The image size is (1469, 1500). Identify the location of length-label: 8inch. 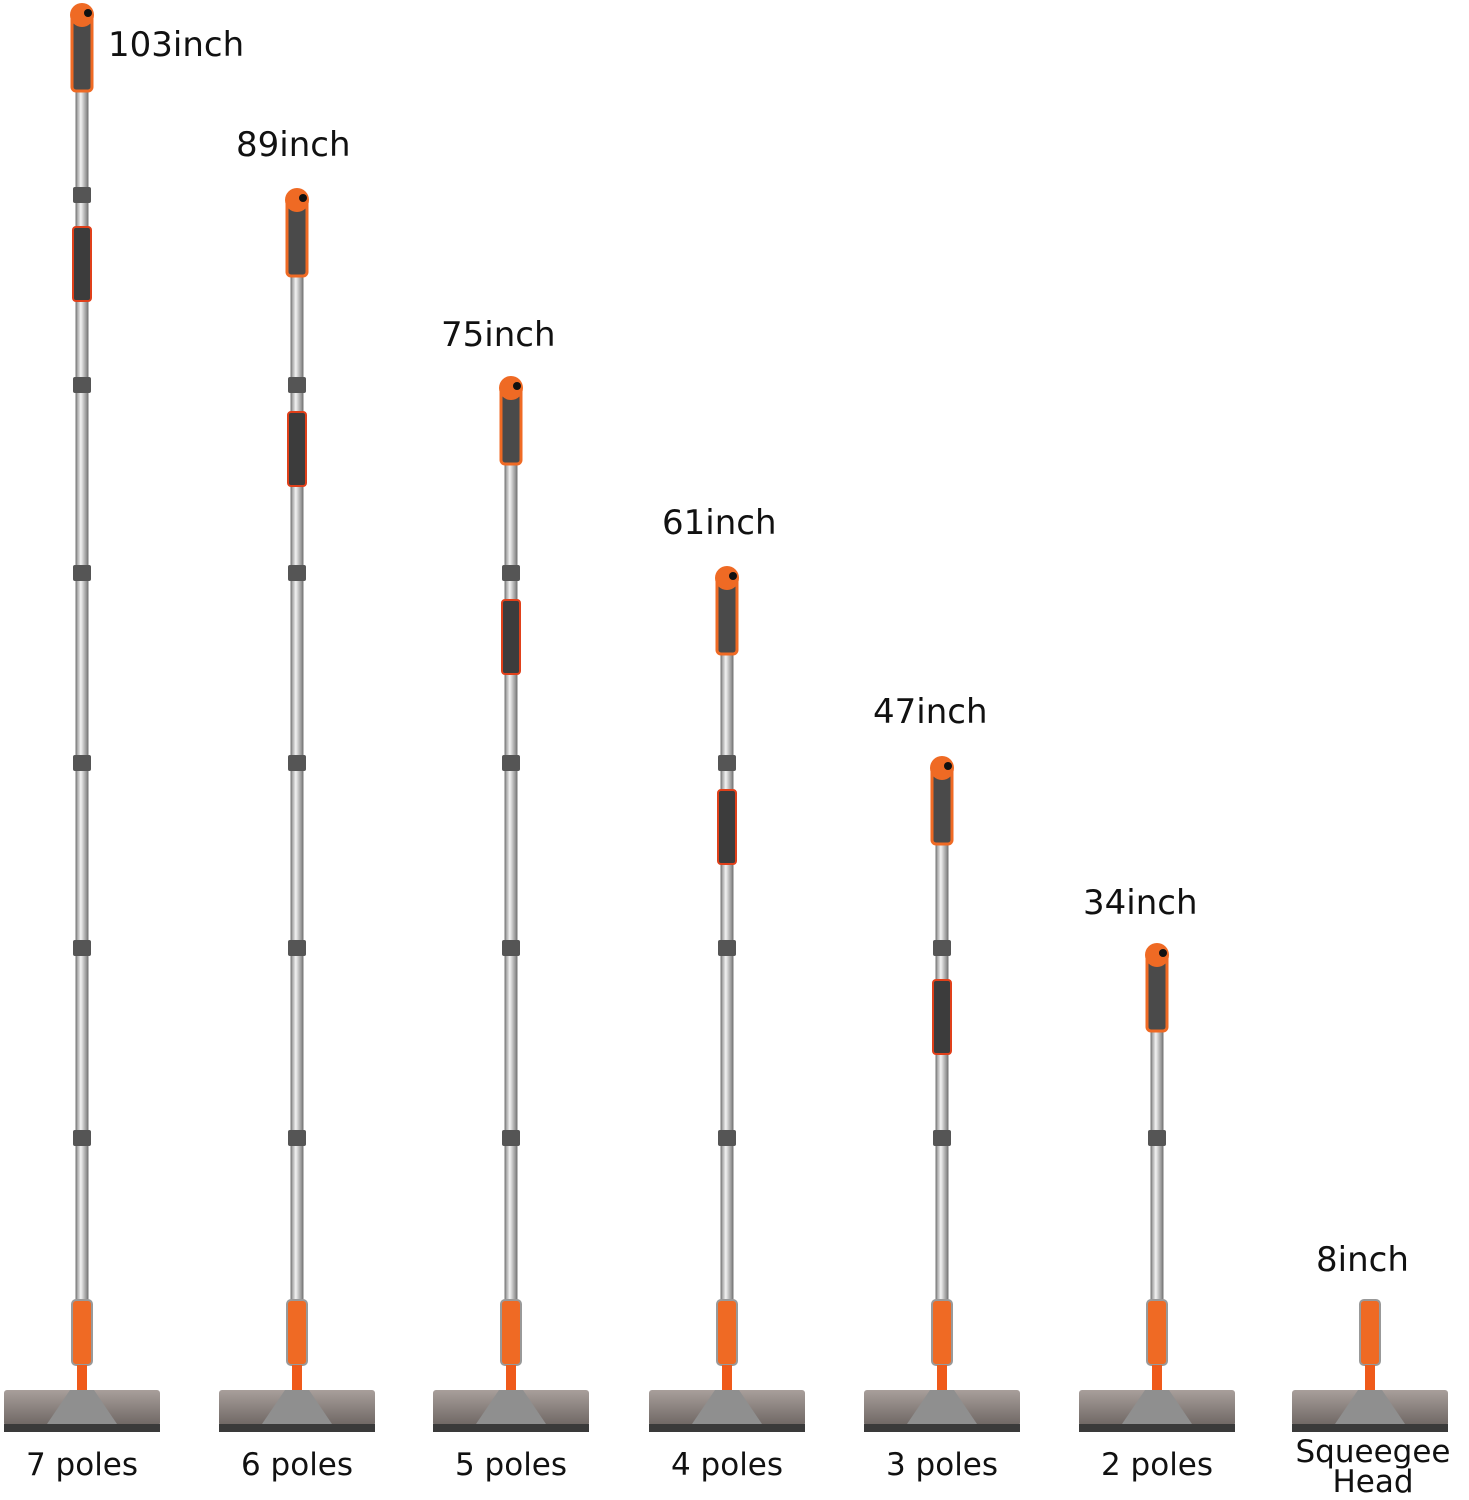
(1362, 1260).